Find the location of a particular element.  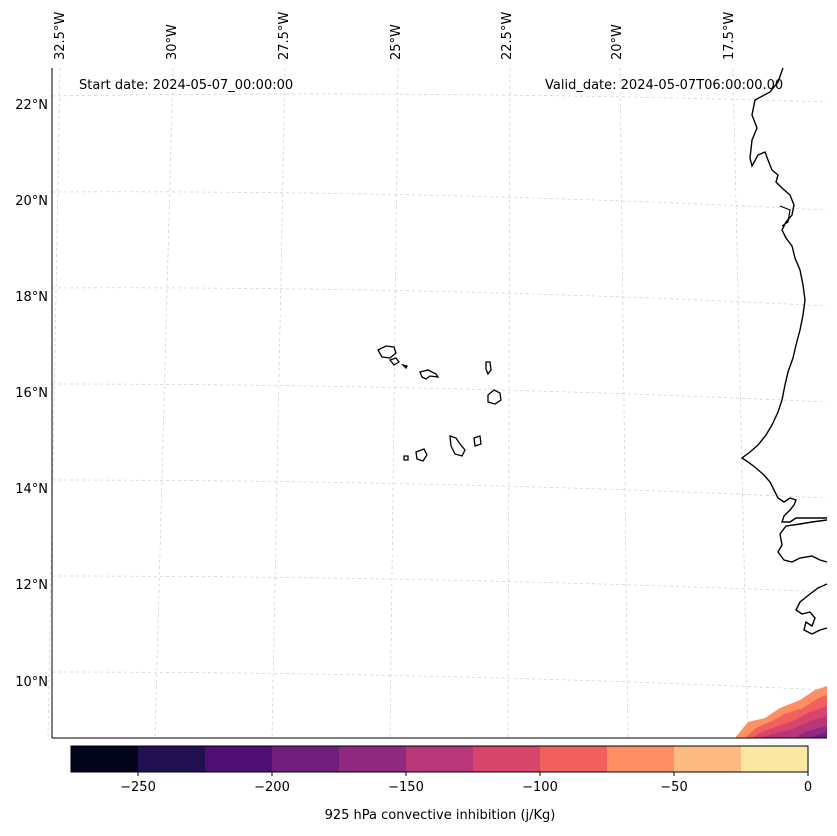

colorbar-tick-label: −50 is located at coordinates (674, 787).